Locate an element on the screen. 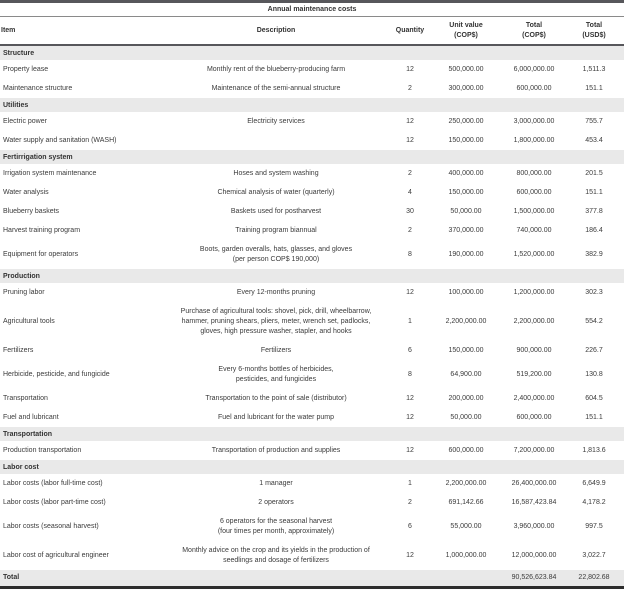 The width and height of the screenshot is (624, 597). section-row-labor-cost: Labor cost is located at coordinates (312, 467).